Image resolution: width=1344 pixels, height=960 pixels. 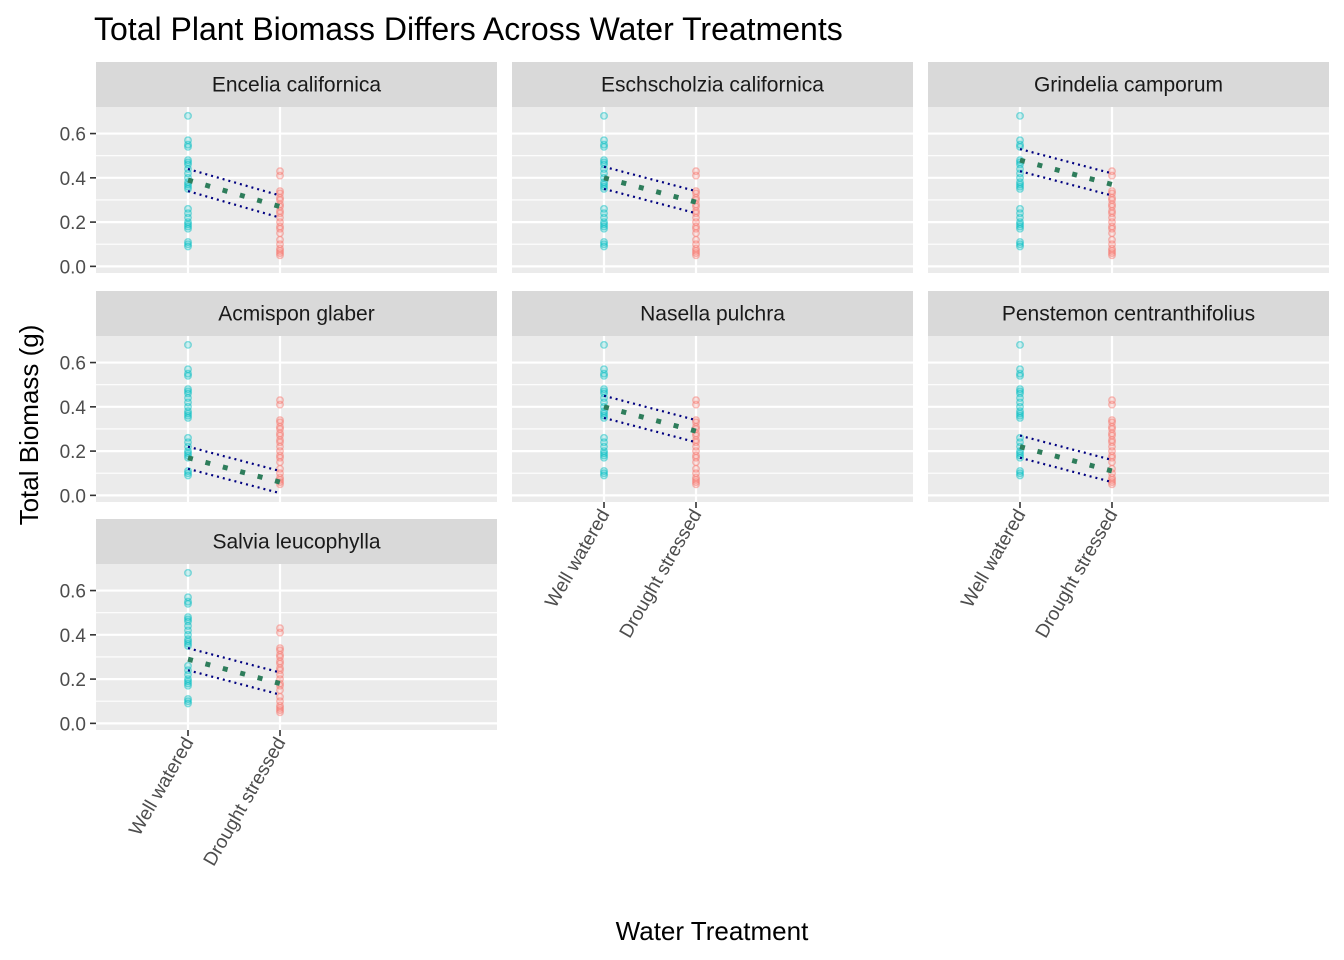 What do you see at coordinates (234, 642) in the screenshot?
I see `points-salvia-leucophylla` at bounding box center [234, 642].